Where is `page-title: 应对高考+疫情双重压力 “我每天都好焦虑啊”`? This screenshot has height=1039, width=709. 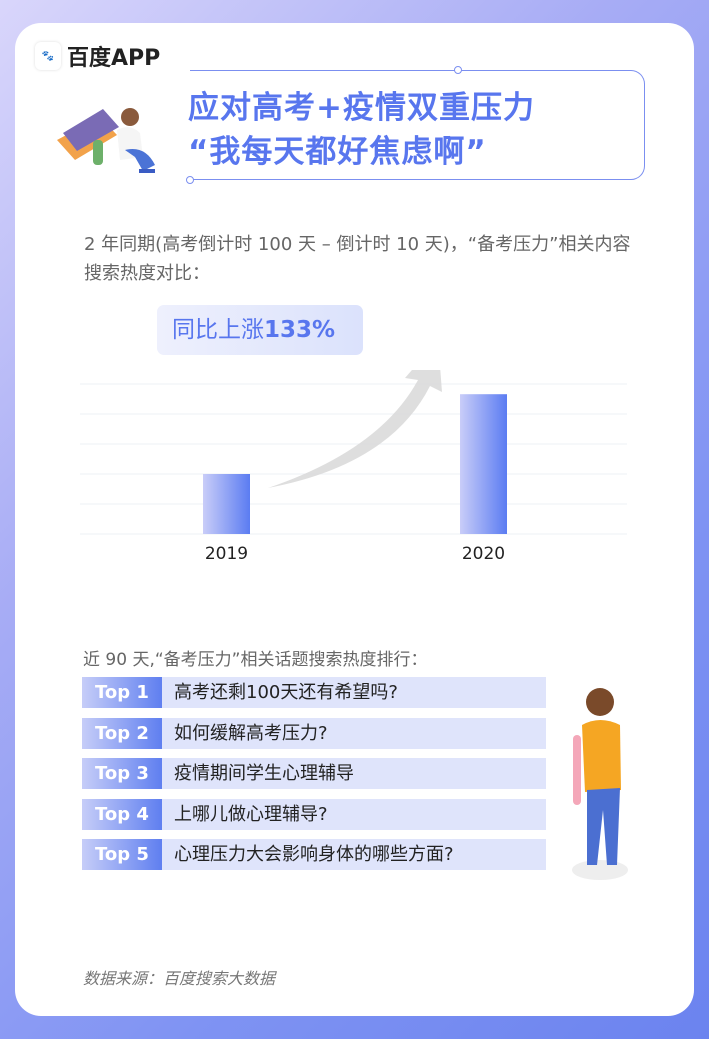
page-title: 应对高考+疫情双重压力 “我每天都好焦虑啊” is located at coordinates (361, 130).